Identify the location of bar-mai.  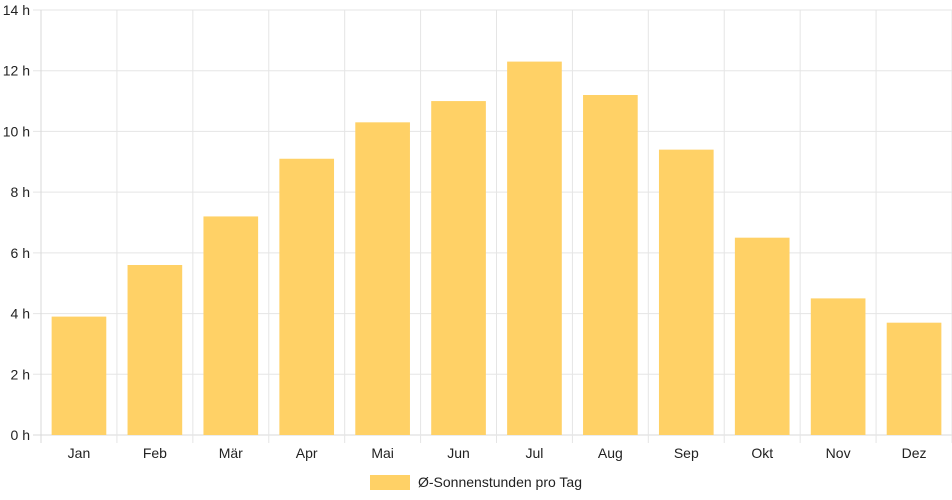
(382, 279).